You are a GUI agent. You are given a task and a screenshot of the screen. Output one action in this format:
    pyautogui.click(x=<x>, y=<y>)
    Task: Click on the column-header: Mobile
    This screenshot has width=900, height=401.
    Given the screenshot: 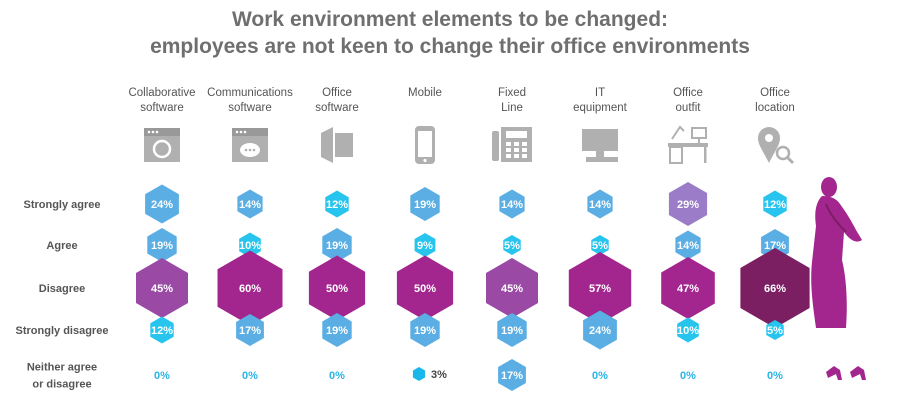 What is the action you would take?
    pyautogui.click(x=425, y=93)
    